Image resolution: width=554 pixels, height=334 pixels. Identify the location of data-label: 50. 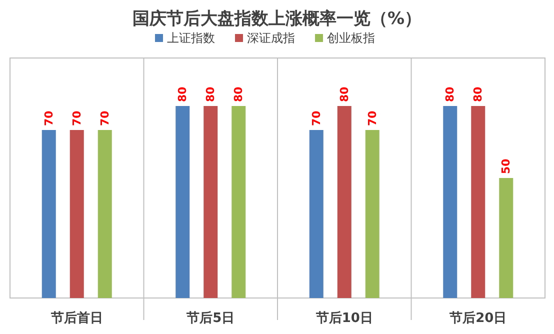
(506, 166).